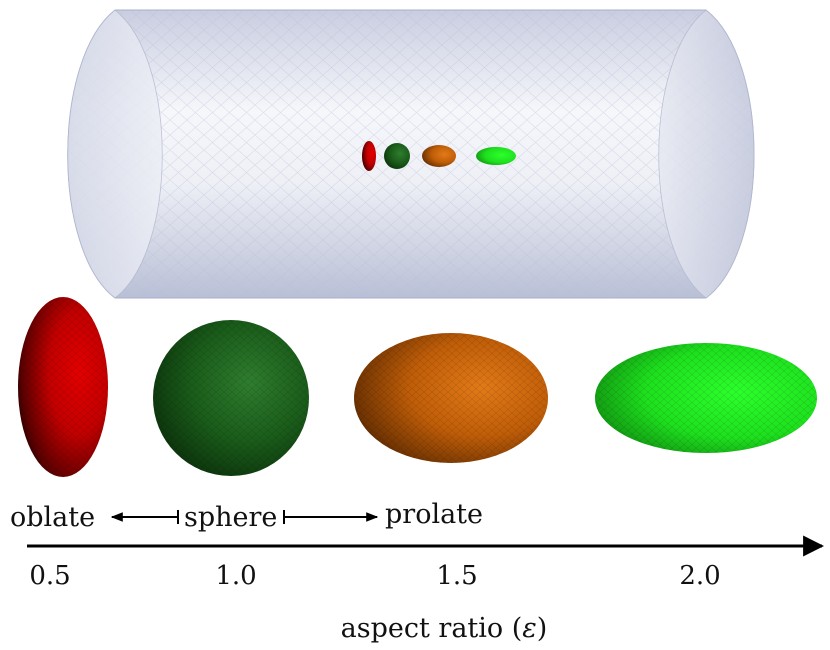  What do you see at coordinates (52, 517) in the screenshot?
I see `oblate-label: oblate` at bounding box center [52, 517].